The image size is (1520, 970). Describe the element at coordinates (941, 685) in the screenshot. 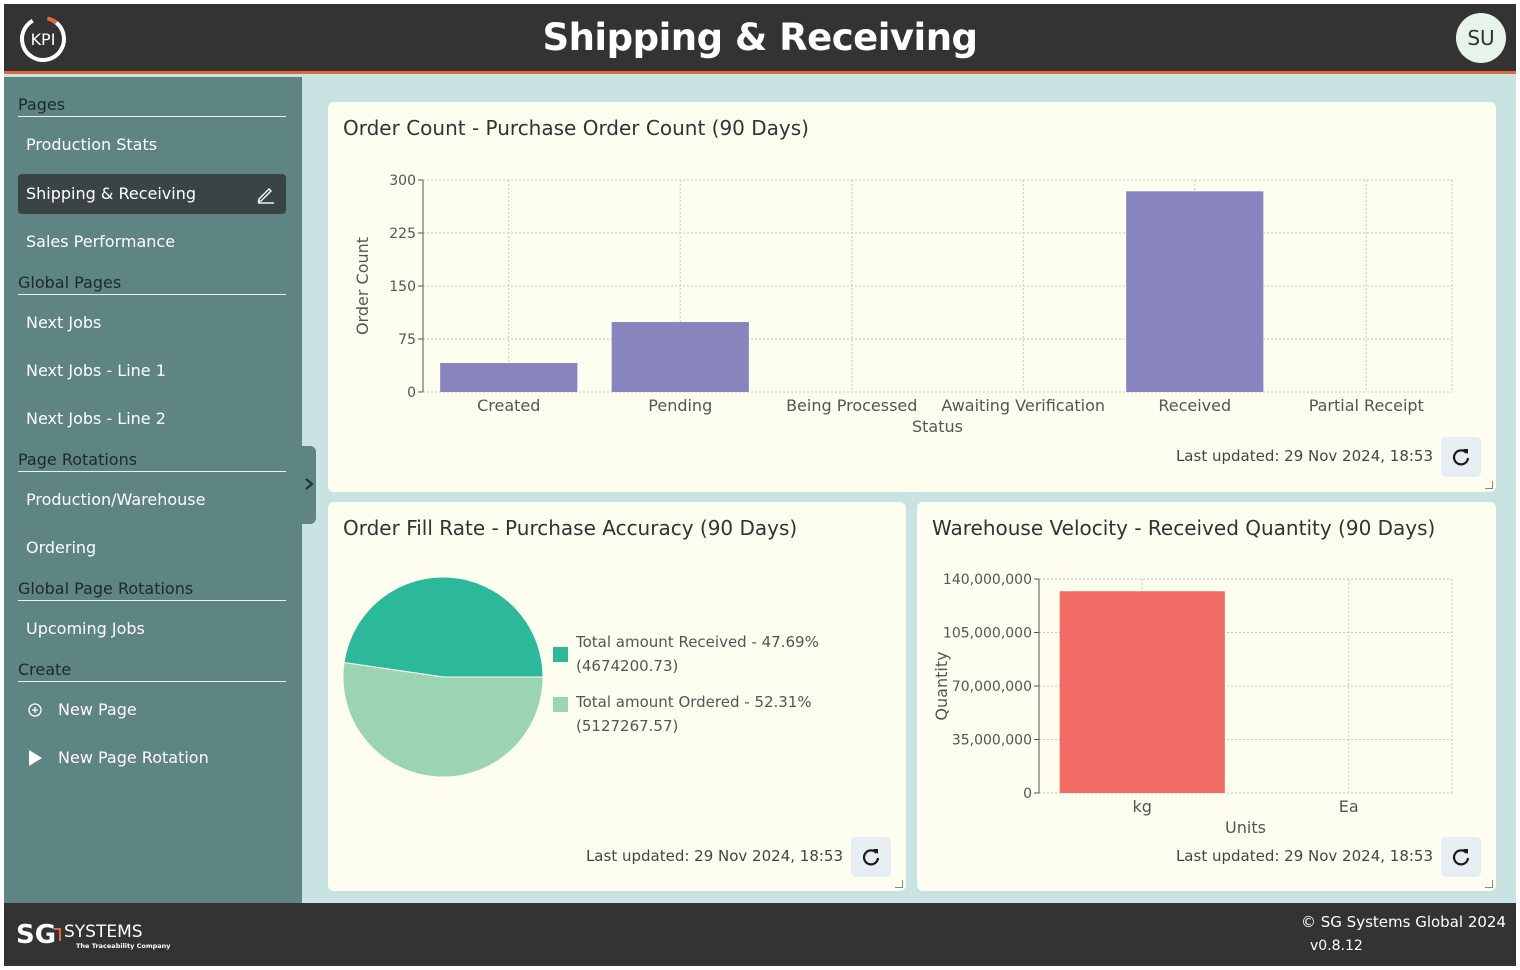

I see `y-axis-title: Quantity` at that location.